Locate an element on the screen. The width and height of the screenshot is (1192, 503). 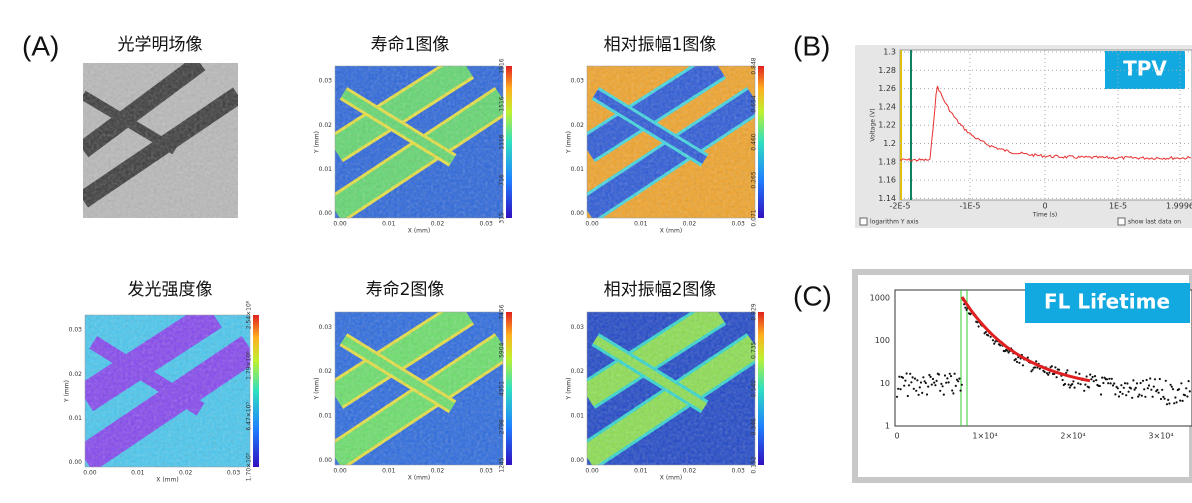
panel-label: (B) is located at coordinates (811, 45).